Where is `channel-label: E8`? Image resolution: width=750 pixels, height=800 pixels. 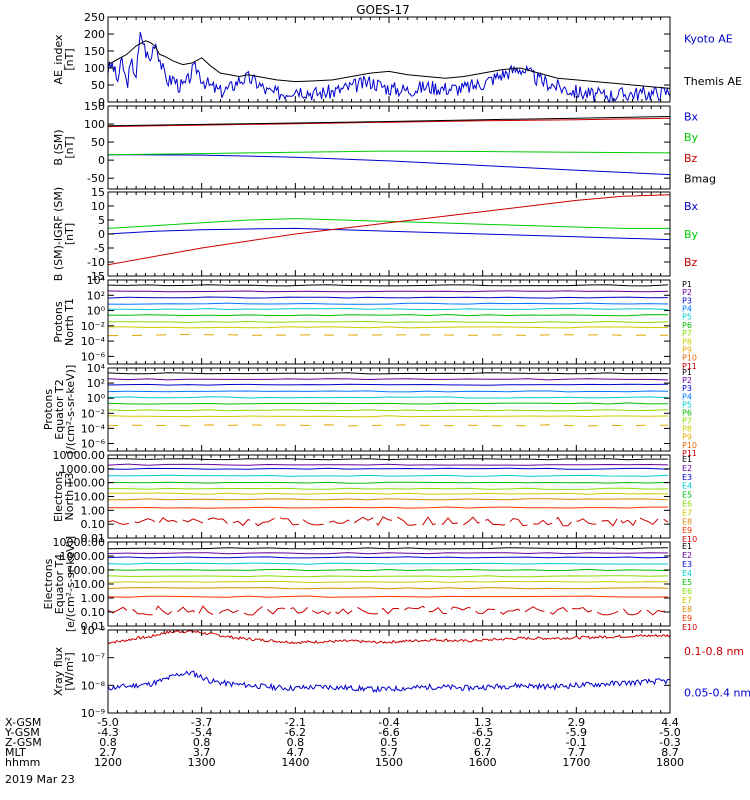 channel-label: E8 is located at coordinates (687, 521).